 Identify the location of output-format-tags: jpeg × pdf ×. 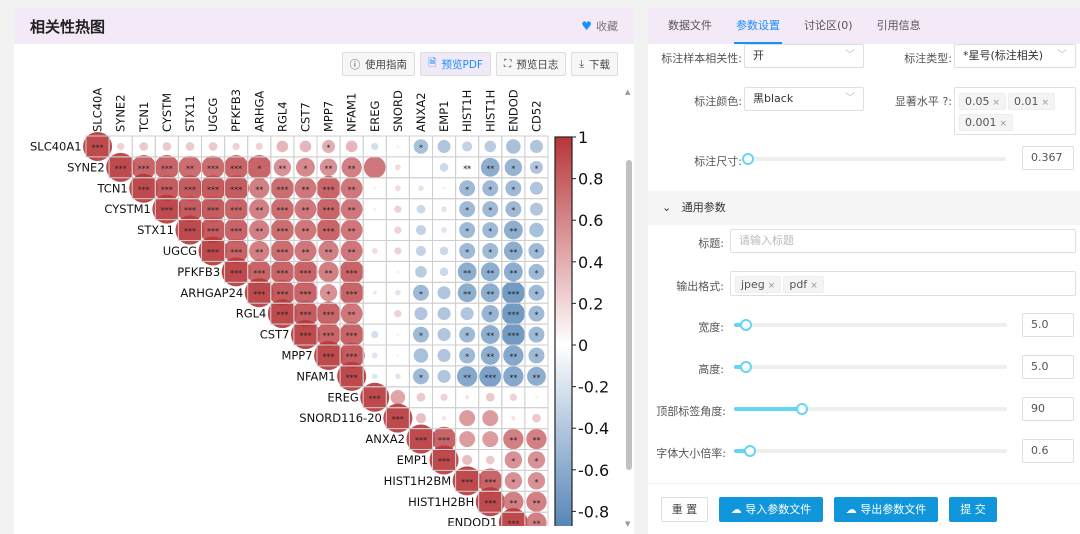
(903, 283).